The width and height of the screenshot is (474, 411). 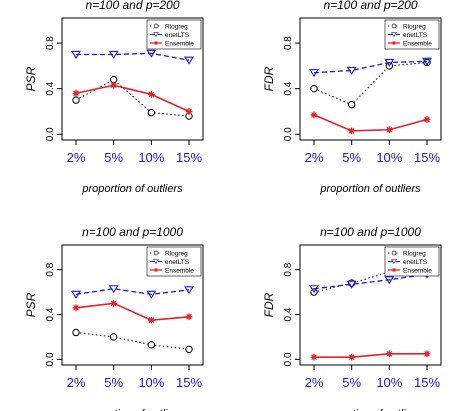 What do you see at coordinates (269, 304) in the screenshot?
I see `y-axis-label: FDR` at bounding box center [269, 304].